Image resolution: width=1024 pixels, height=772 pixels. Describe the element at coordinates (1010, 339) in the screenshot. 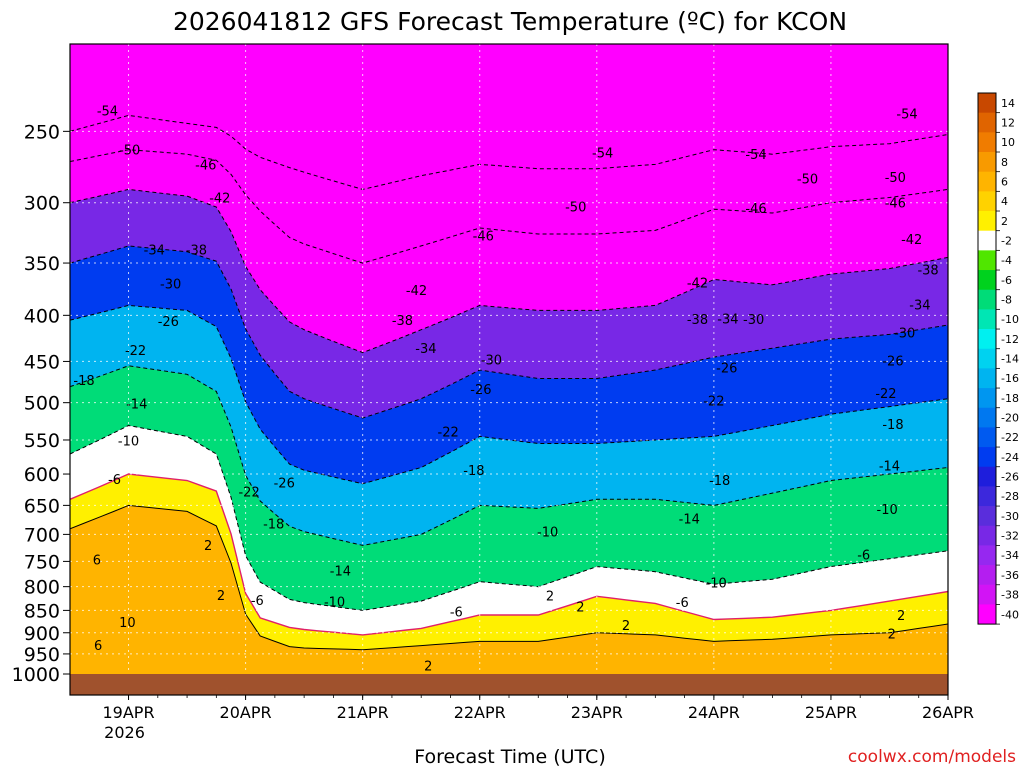

I see `colorbar-label: -12` at that location.